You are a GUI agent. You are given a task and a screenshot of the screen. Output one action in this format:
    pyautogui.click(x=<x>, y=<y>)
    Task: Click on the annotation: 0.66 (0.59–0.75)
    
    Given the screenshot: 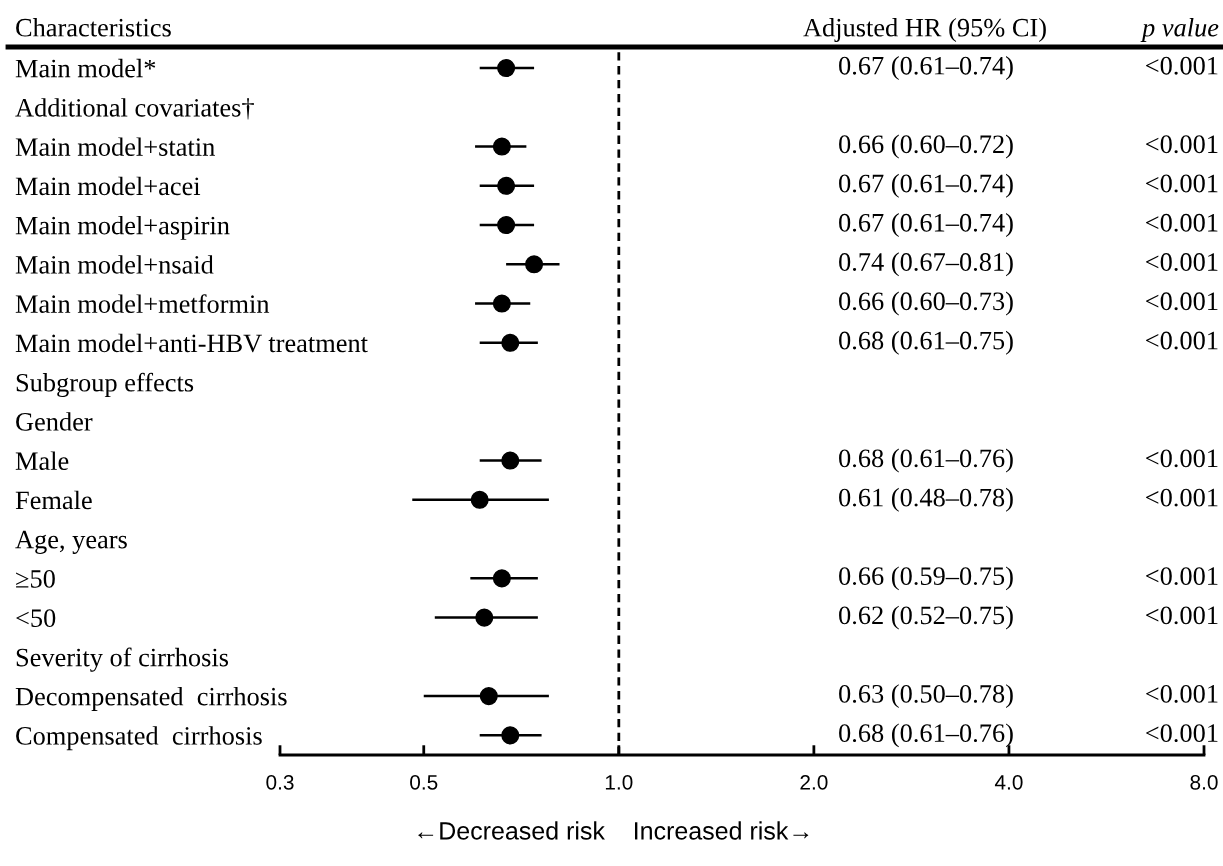 What is the action you would take?
    pyautogui.click(x=926, y=578)
    